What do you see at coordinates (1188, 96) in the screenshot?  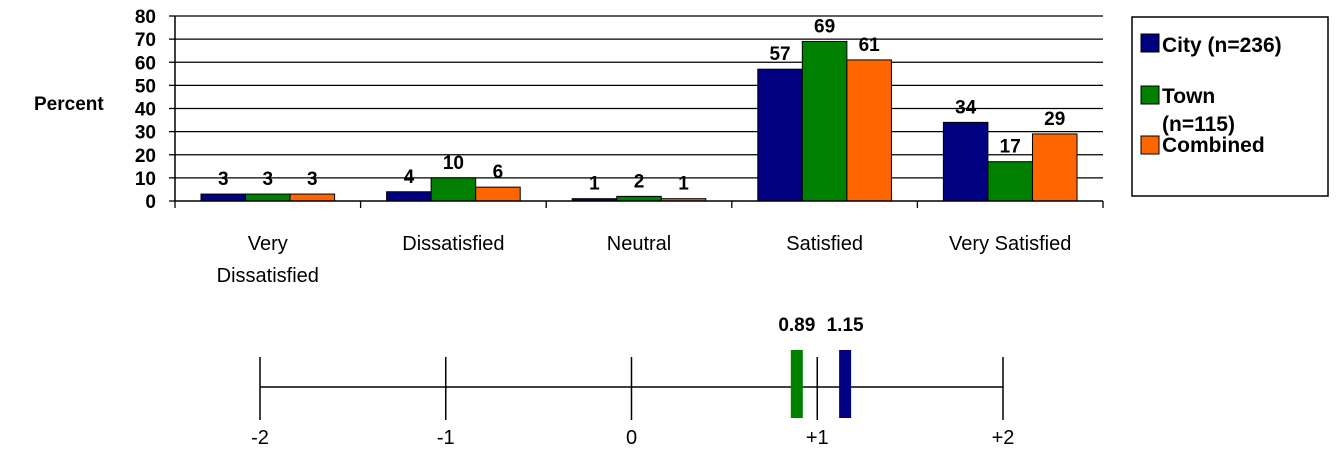 I see `legend-label: Town` at bounding box center [1188, 96].